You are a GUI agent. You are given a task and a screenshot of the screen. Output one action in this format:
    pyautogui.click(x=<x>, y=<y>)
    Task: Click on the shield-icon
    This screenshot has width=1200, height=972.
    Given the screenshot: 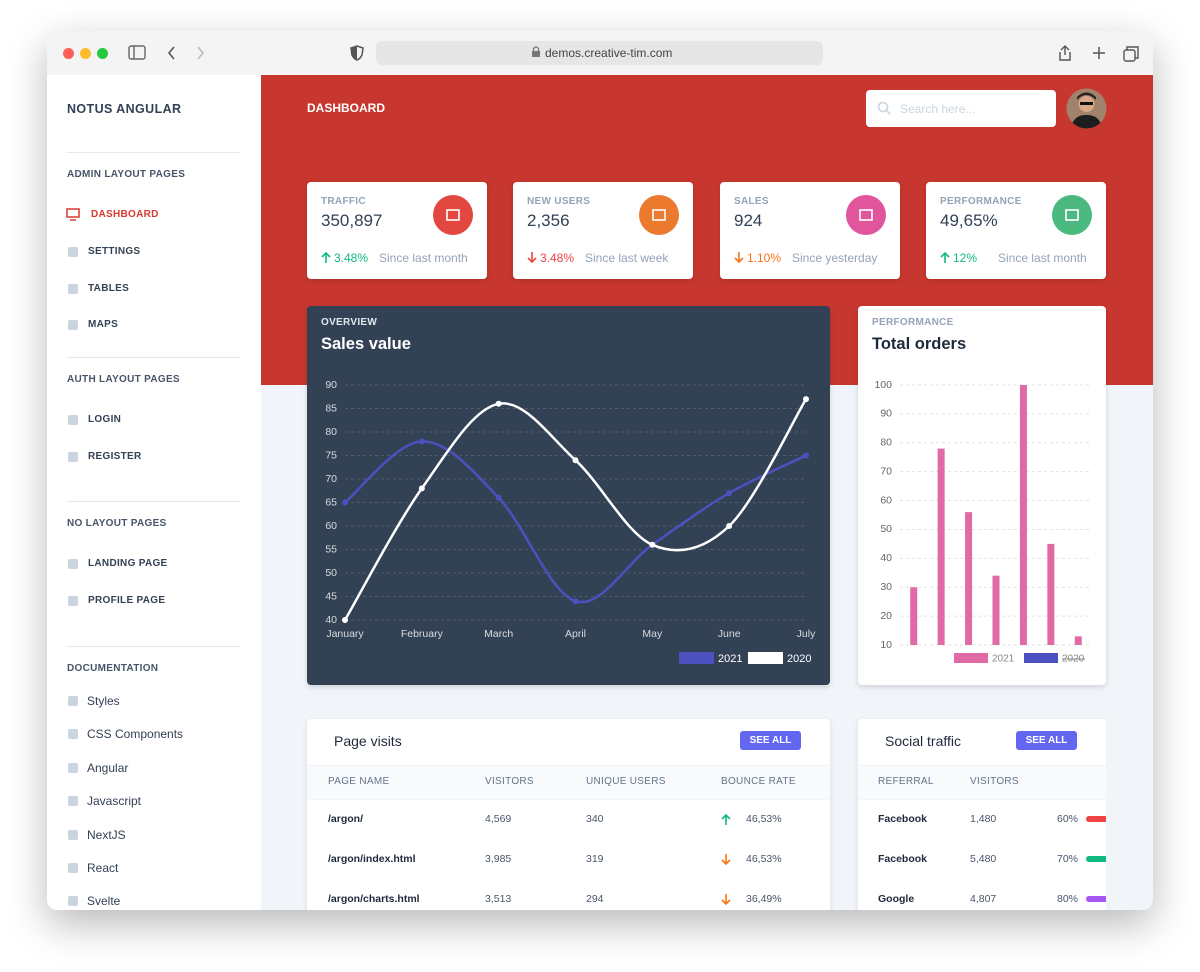 What is the action you would take?
    pyautogui.click(x=357, y=53)
    